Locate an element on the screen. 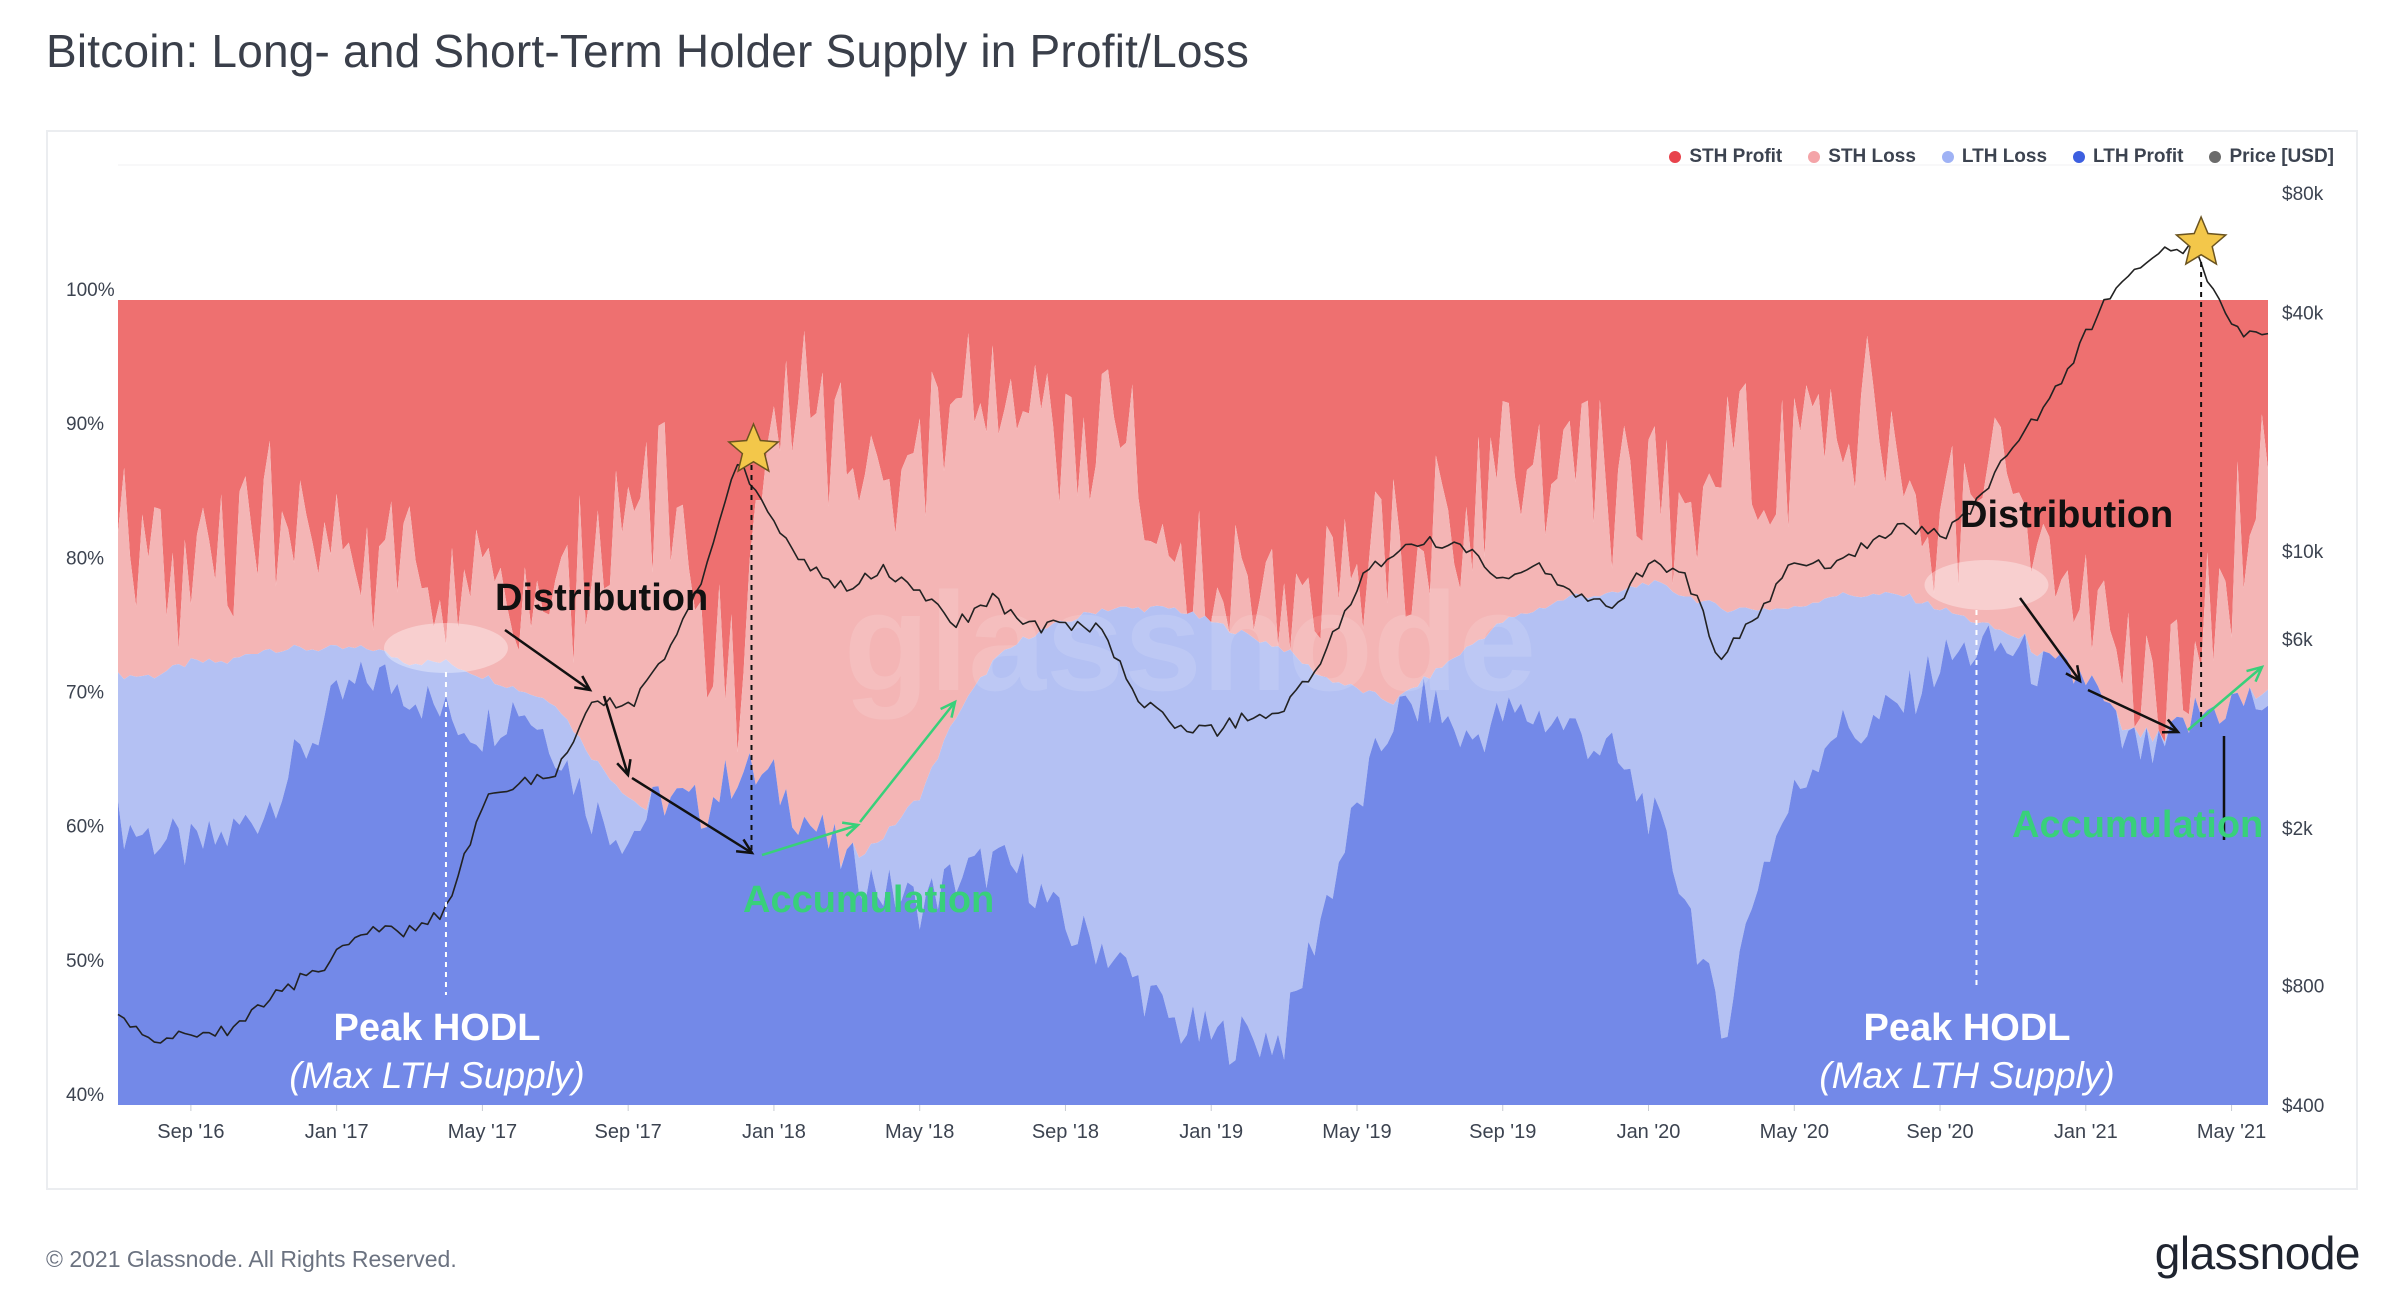  annotation-peak-hodl-left: Peak HODL is located at coordinates (437, 1028).